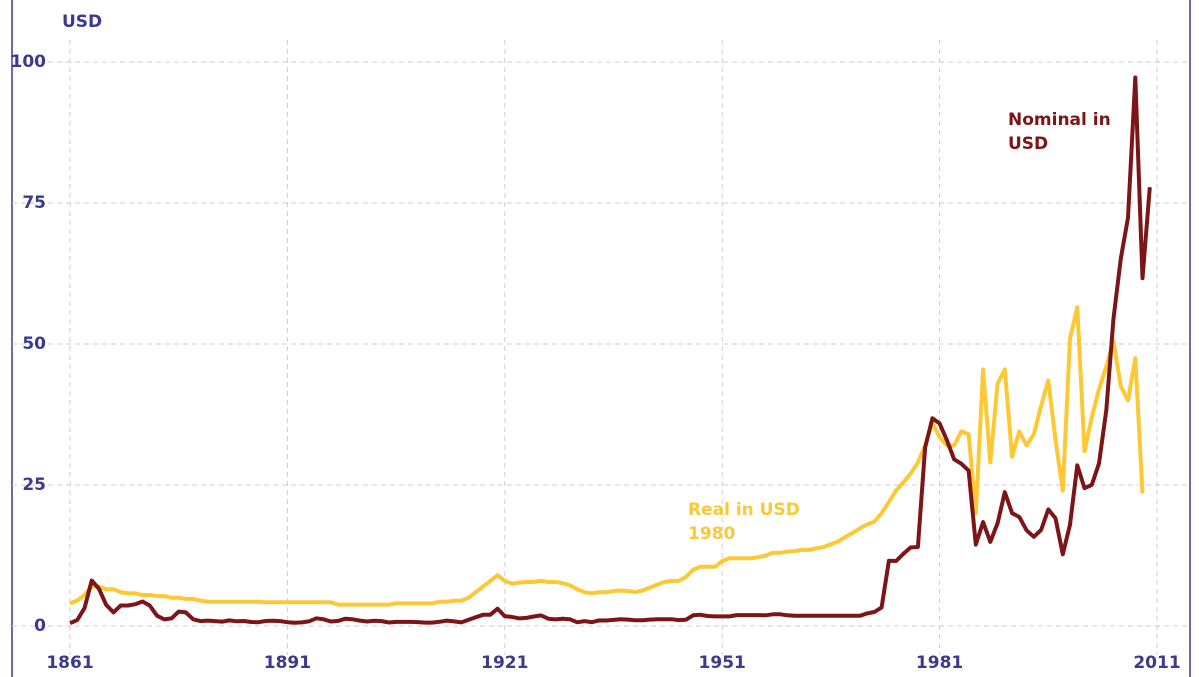 The image size is (1199, 677). Describe the element at coordinates (40, 626) in the screenshot. I see `y-tick-label: 0` at that location.